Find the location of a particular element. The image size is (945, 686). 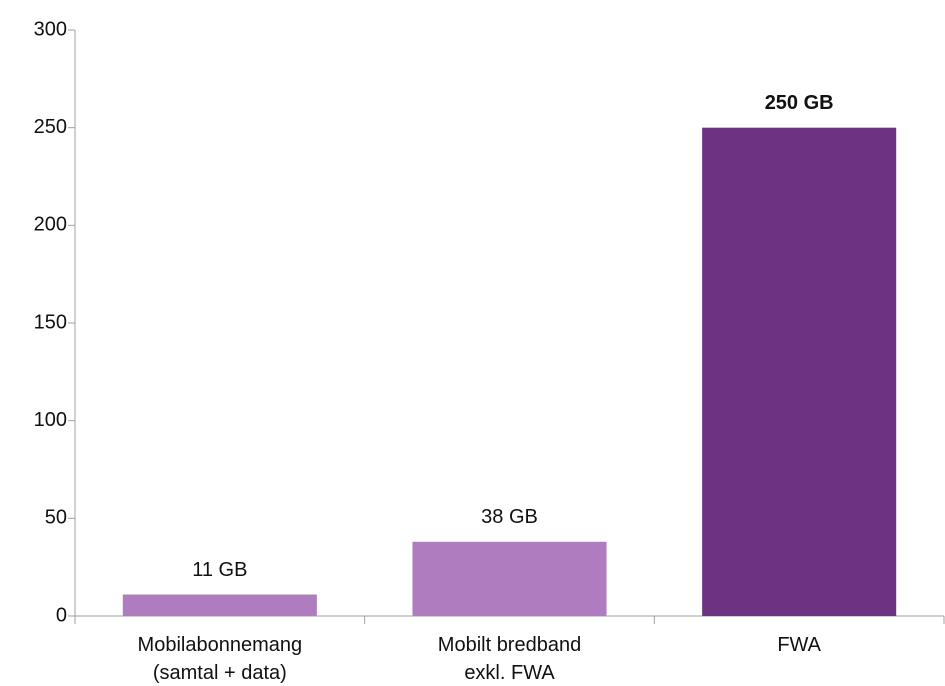

data-label: 38 GB is located at coordinates (509, 517).